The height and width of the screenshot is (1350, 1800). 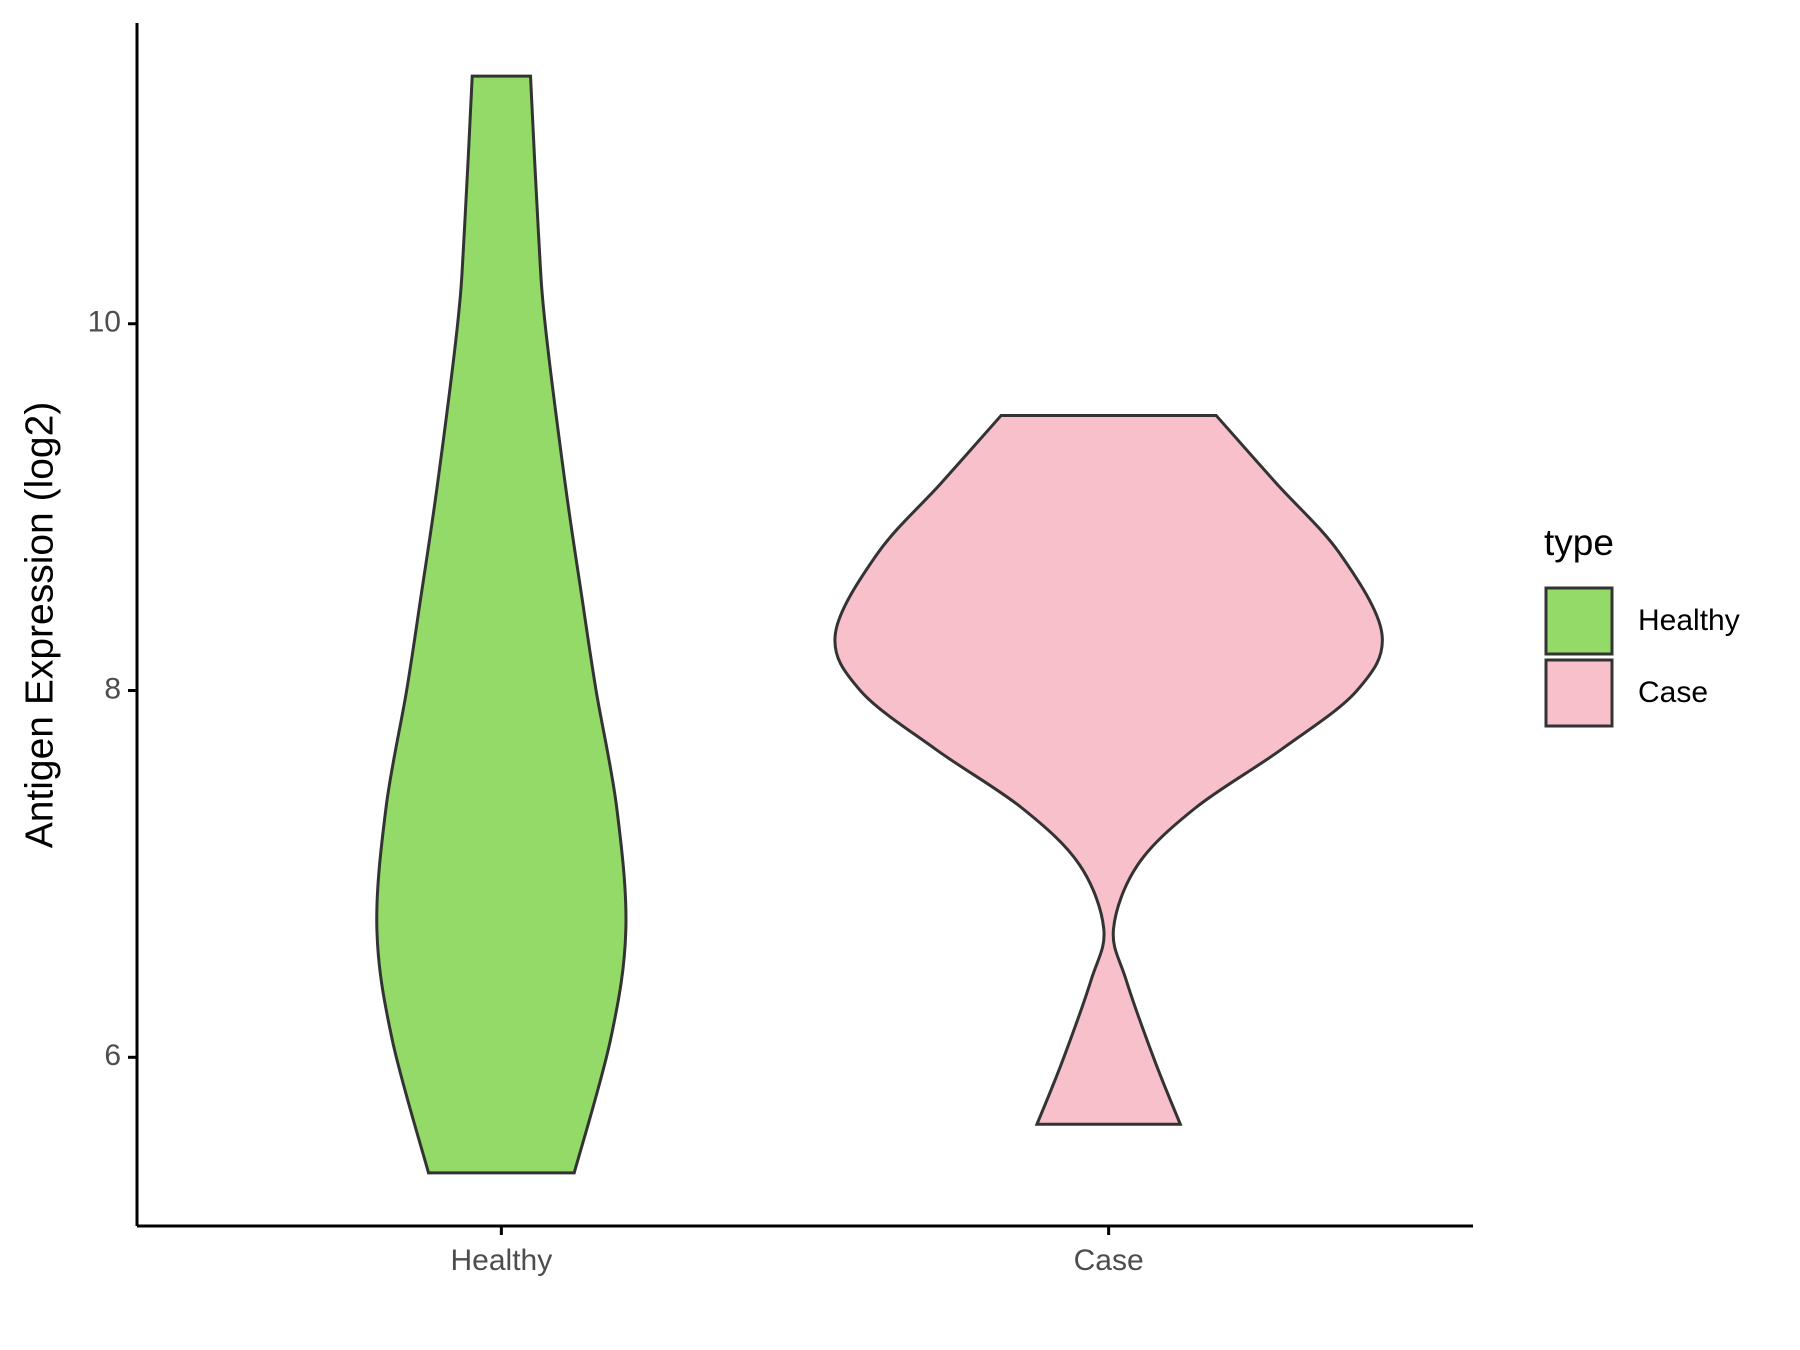 What do you see at coordinates (1689, 620) in the screenshot?
I see `legend-label: Healthy` at bounding box center [1689, 620].